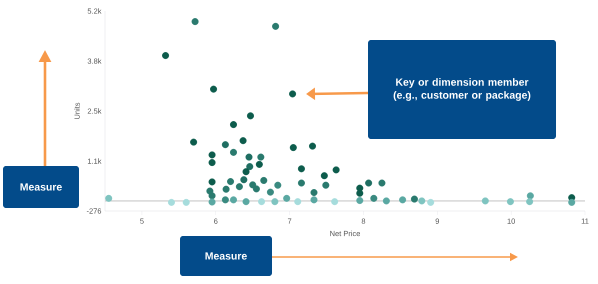 The height and width of the screenshot is (284, 598). Describe the element at coordinates (462, 89) in the screenshot. I see `annotation: Key or dimension member (e.g., customer or package)` at that location.